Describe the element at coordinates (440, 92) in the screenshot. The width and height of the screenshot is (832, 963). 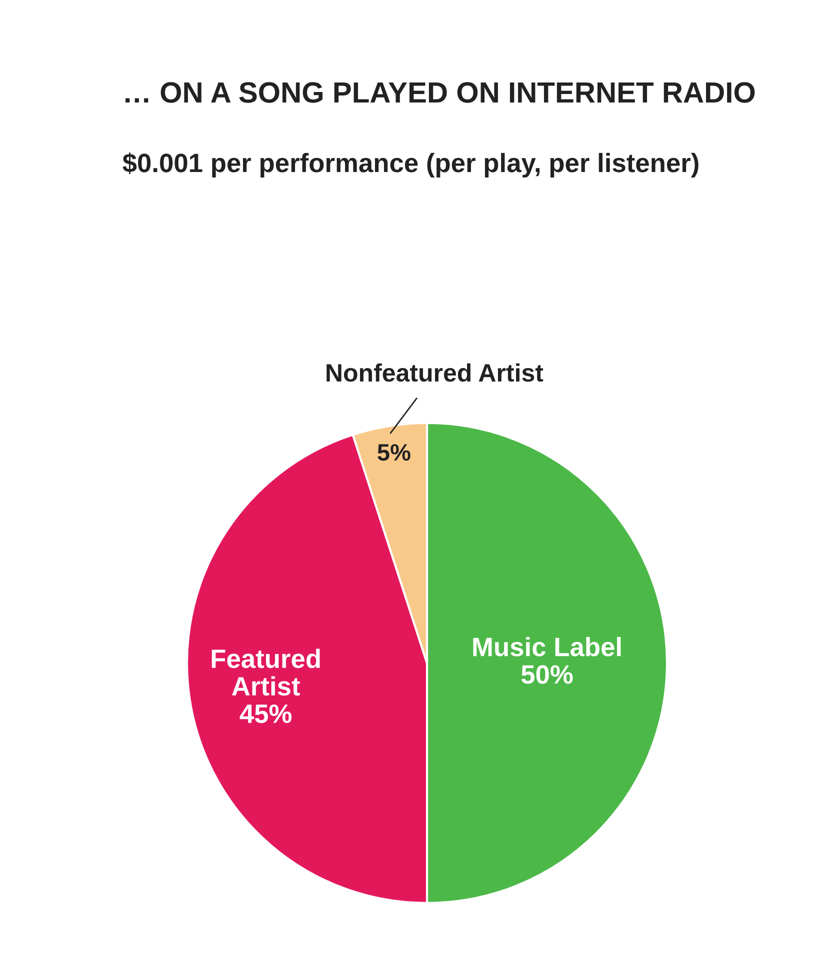
I see `chart-title: … ON A SONG PLAYED ON INTERNET RADIO` at that location.